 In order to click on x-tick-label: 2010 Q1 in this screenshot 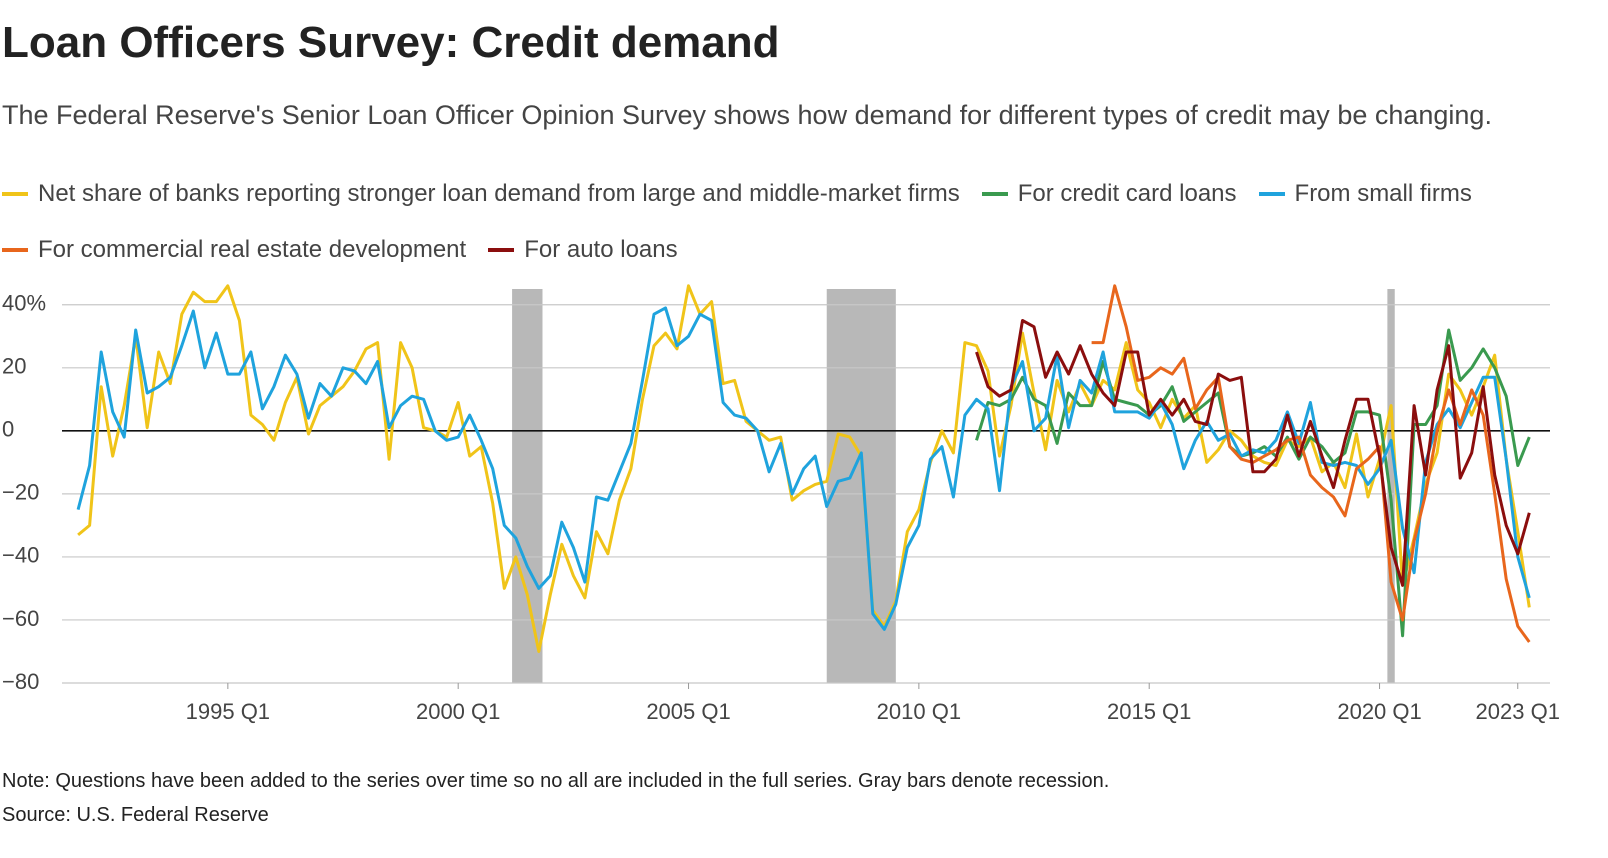, I will do `click(919, 711)`.